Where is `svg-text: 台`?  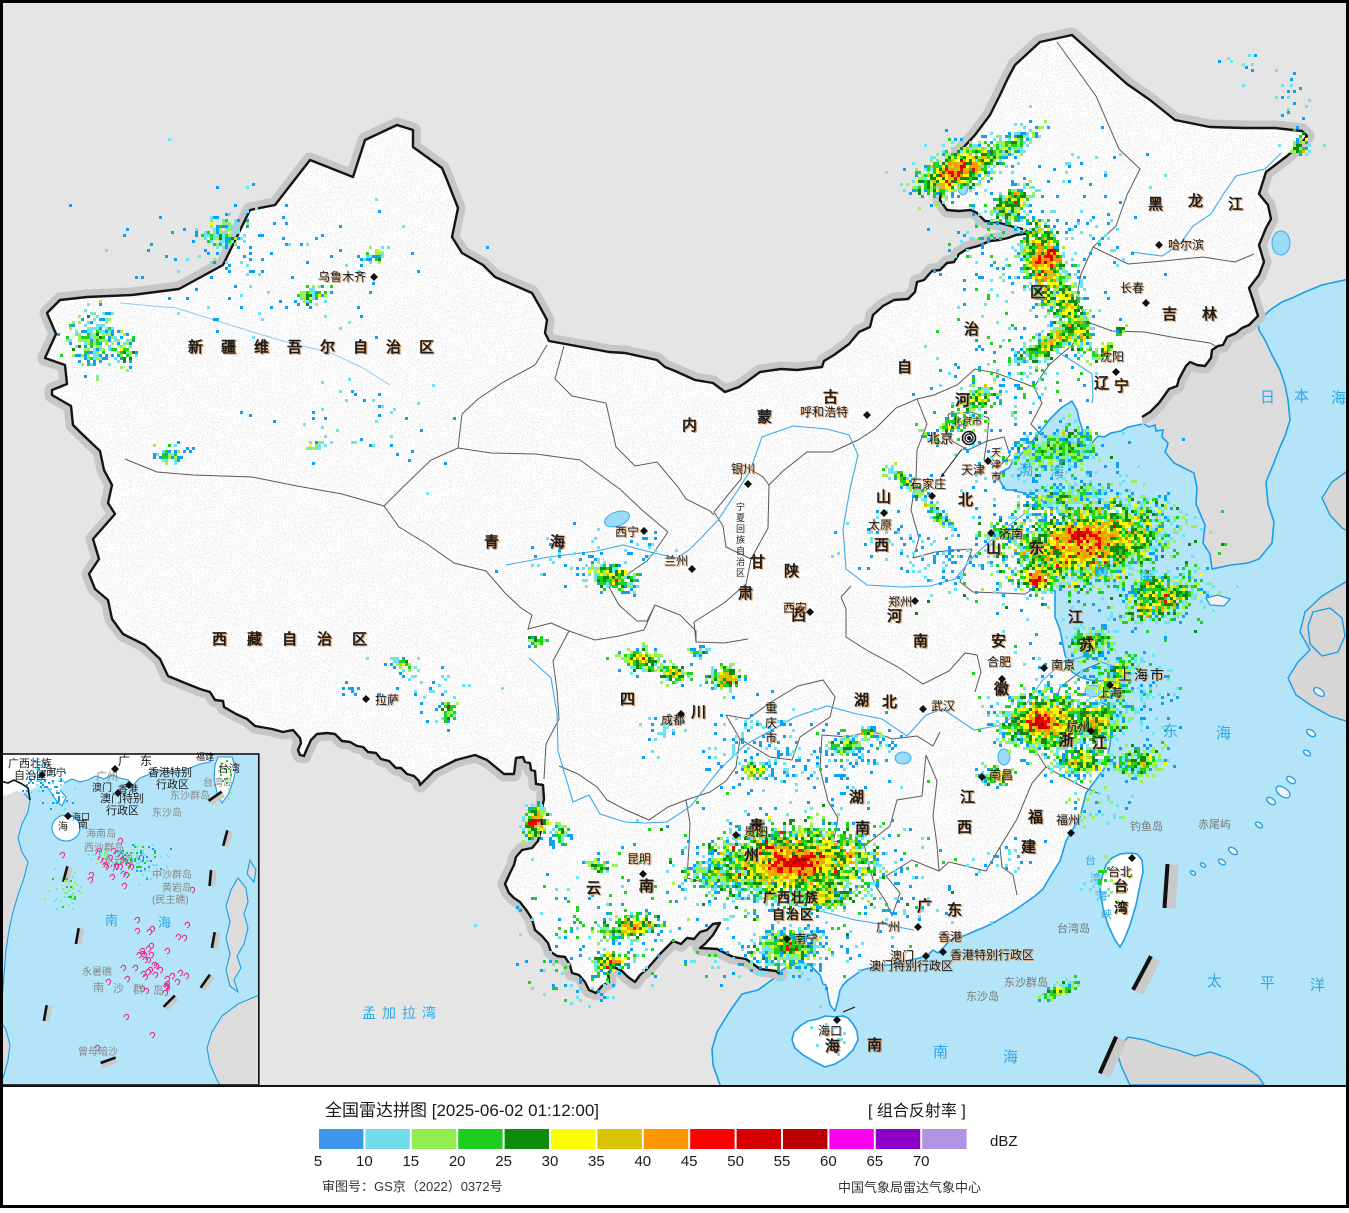
svg-text: 台 is located at coordinates (1090, 860).